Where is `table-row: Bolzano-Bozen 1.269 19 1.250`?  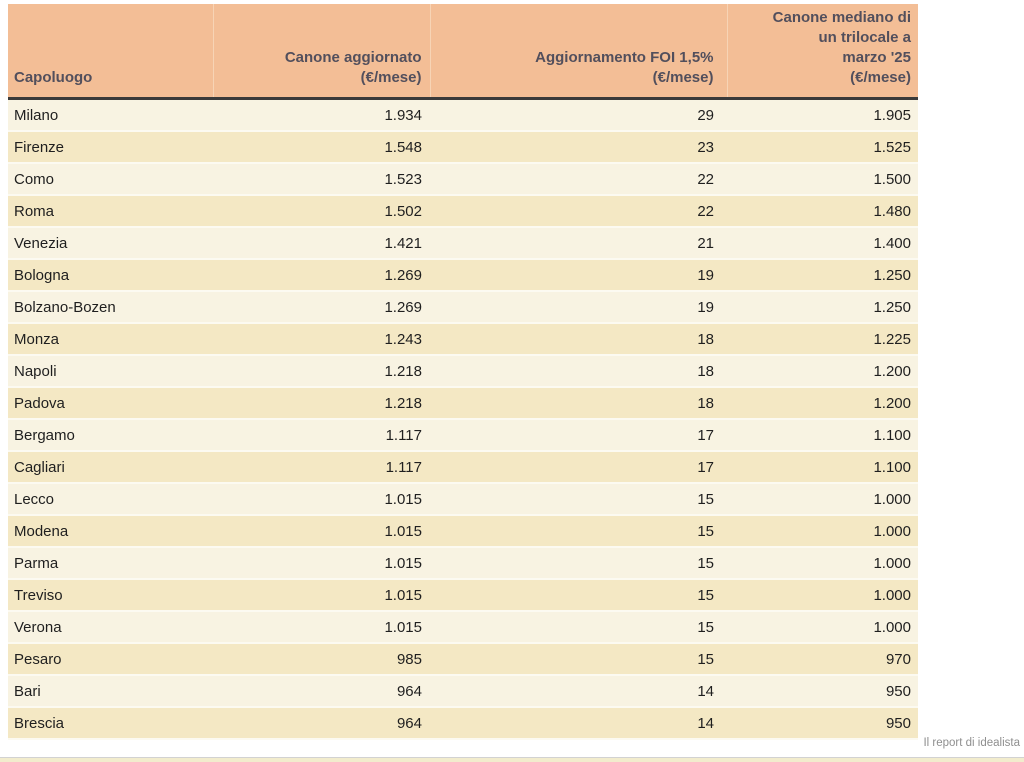 table-row: Bolzano-Bozen 1.269 19 1.250 is located at coordinates (463, 307).